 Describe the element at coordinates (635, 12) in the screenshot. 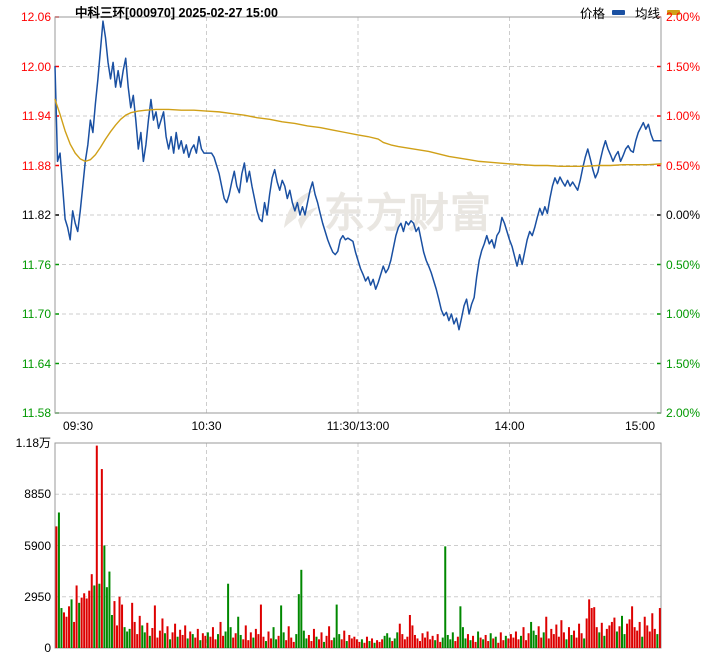

I see `chart-legend: 价格 均线` at that location.